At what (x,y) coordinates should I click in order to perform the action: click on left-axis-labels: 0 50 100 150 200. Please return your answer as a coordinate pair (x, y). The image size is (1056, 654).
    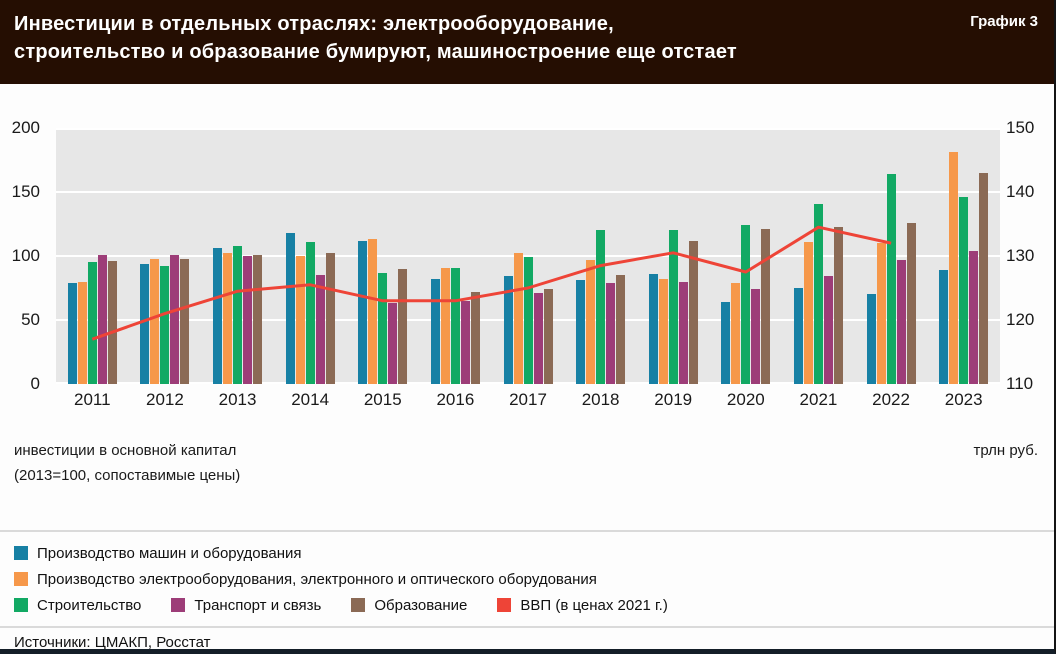
    Looking at the image, I should click on (24, 255).